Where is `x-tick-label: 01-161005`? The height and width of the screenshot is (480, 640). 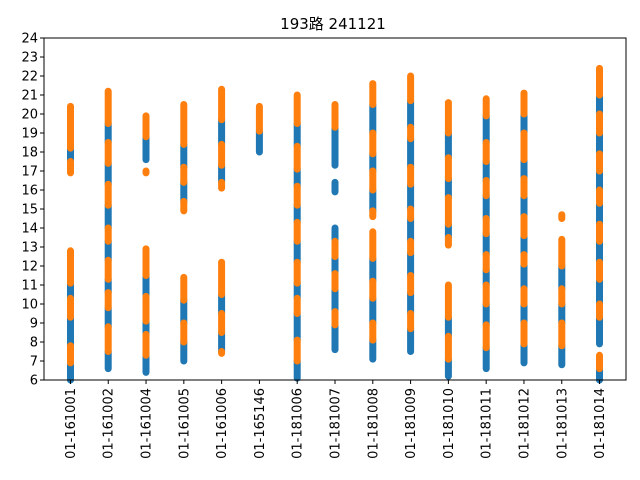 x-tick-label: 01-161005 is located at coordinates (184, 423).